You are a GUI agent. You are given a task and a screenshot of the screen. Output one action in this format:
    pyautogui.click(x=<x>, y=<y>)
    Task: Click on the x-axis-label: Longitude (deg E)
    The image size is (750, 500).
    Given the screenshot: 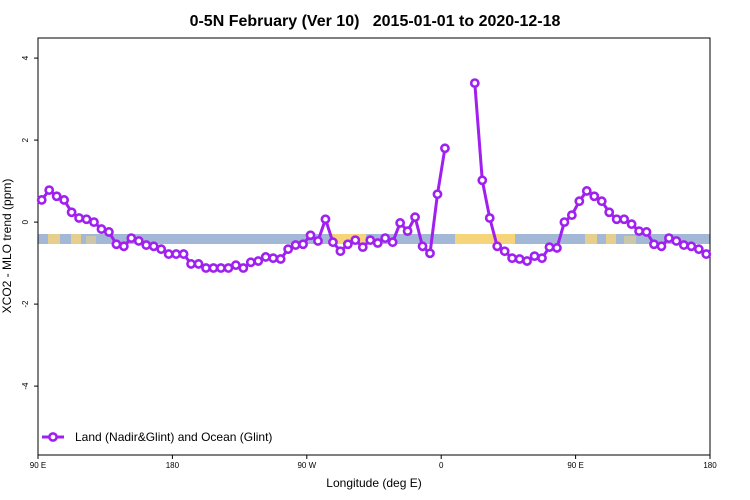 What is the action you would take?
    pyautogui.click(x=373, y=483)
    